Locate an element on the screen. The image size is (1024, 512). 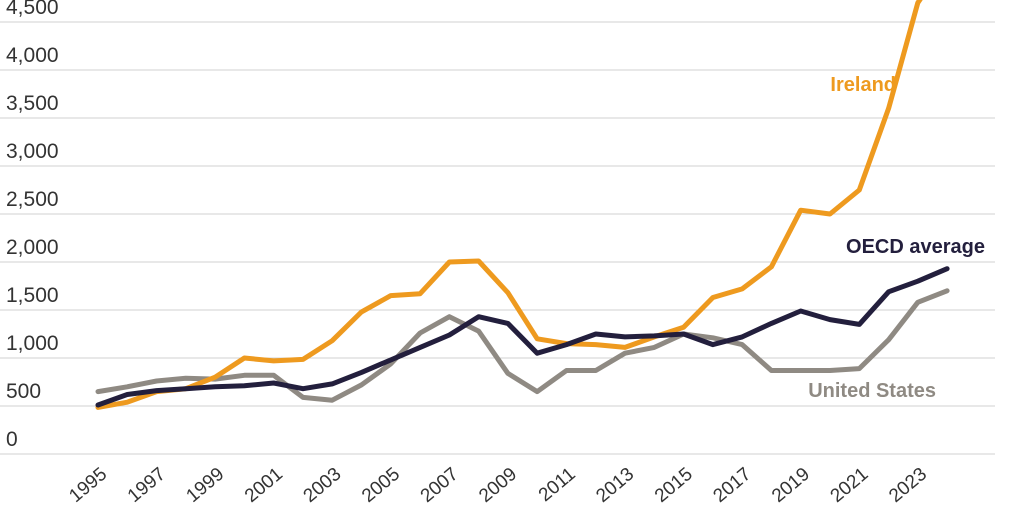
y-tick-label: 2,000 is located at coordinates (32, 247).